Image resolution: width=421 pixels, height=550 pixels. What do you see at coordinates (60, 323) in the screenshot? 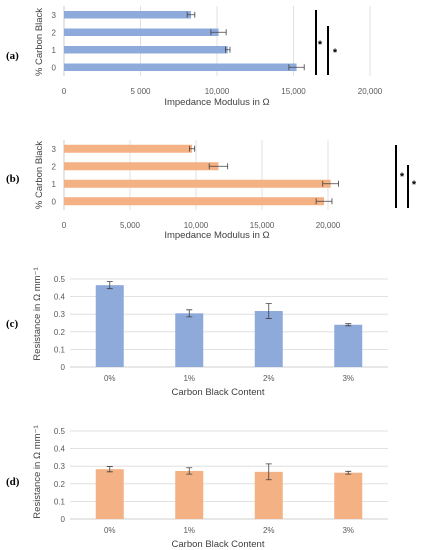
I see `y-ticks-c: 0 0.1 0.2 0.3 0.4 0.5` at bounding box center [60, 323].